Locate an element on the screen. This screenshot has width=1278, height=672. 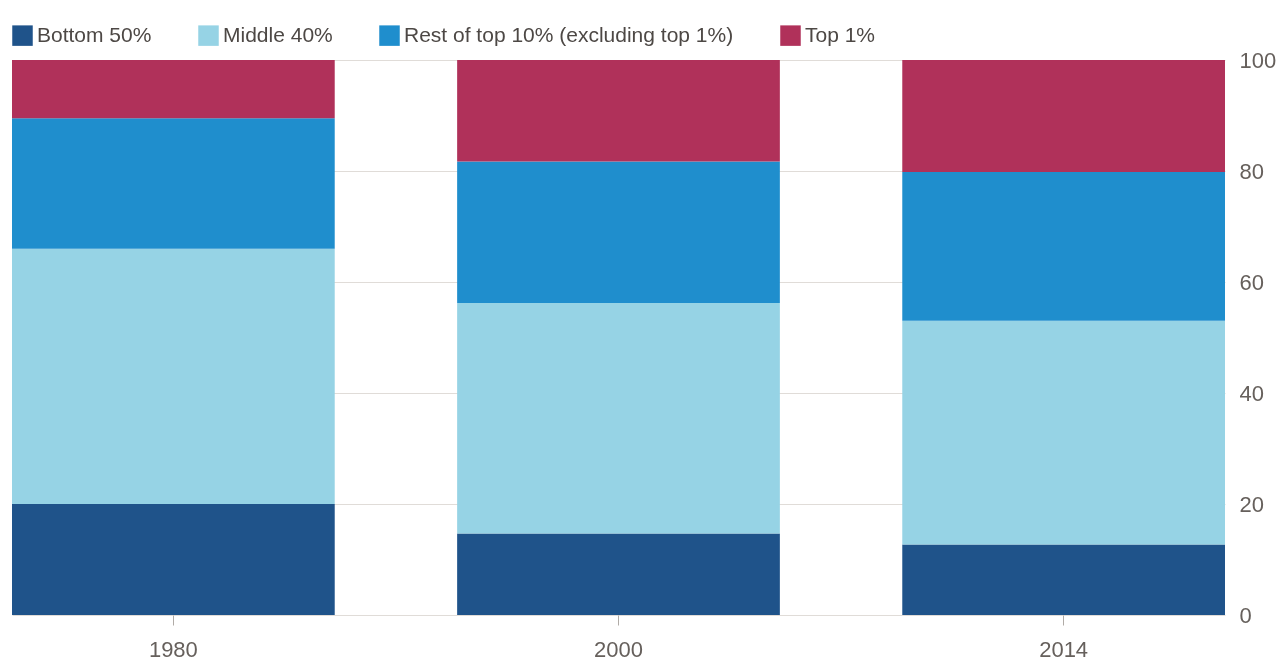
x-tick-label: 2014 is located at coordinates (1064, 649).